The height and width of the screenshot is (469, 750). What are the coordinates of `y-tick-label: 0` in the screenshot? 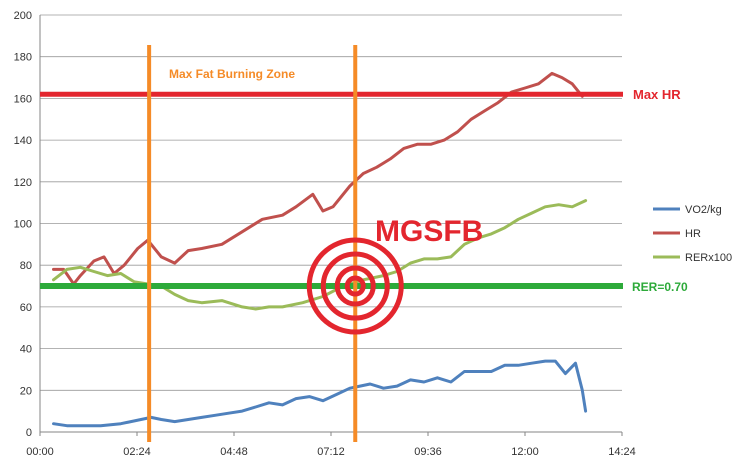 It's located at (29, 433).